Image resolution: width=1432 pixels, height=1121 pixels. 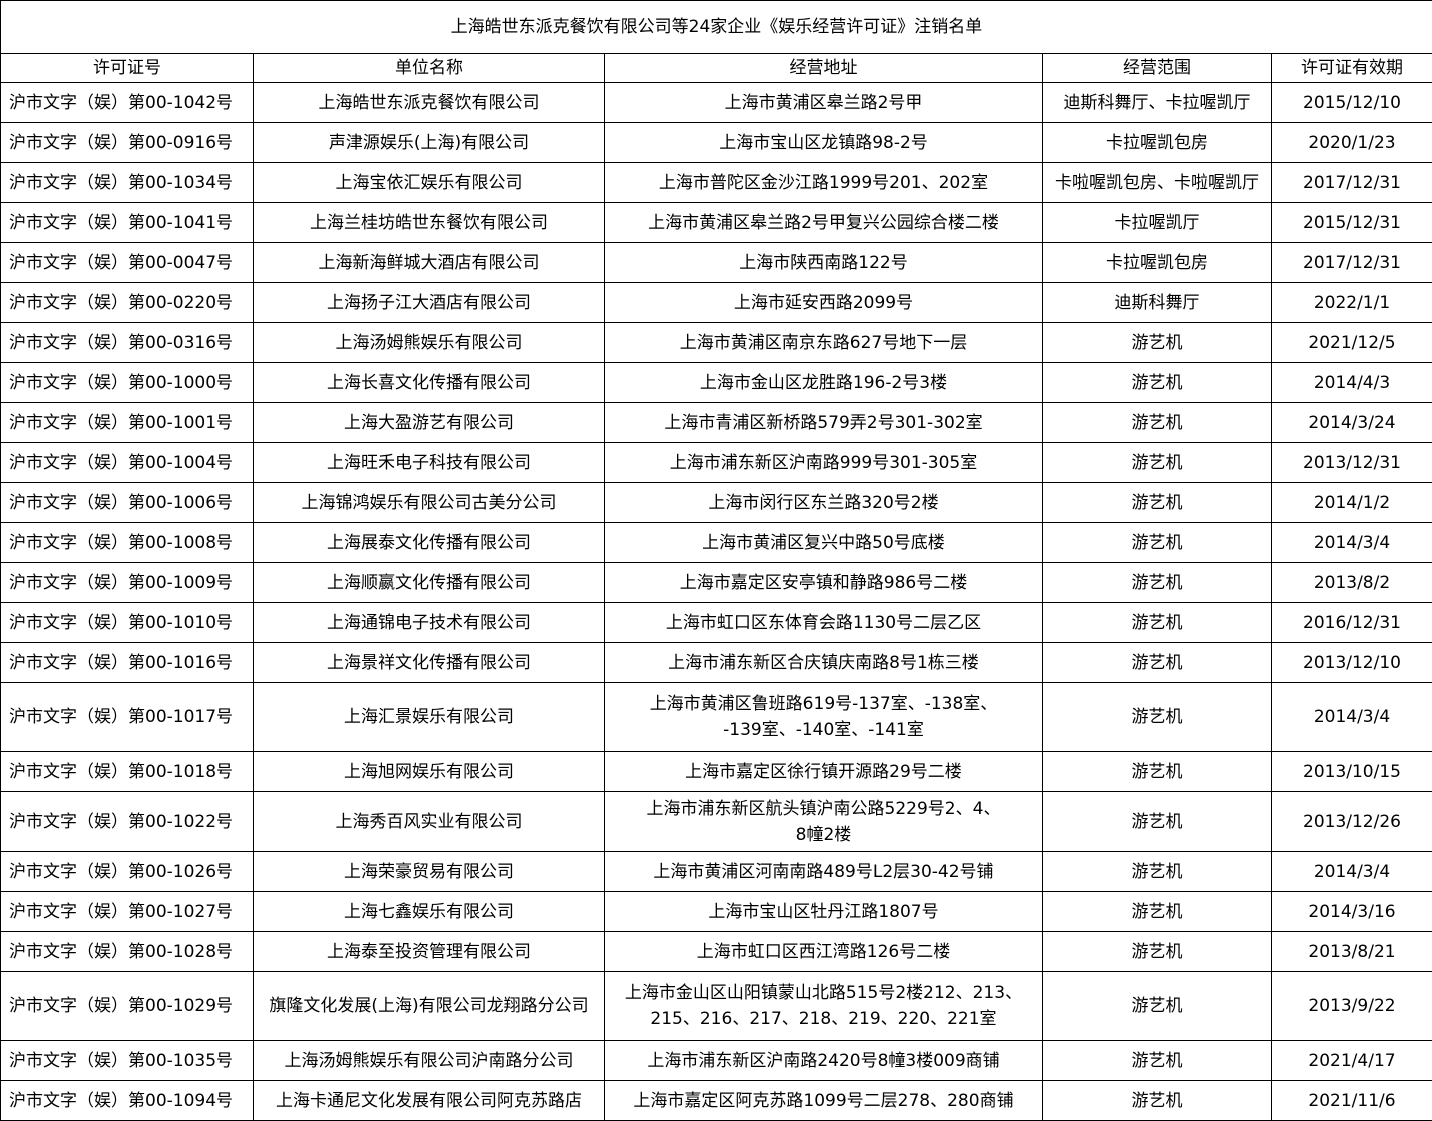 I want to click on validity-cell: 2014/1/2, so click(x=1351, y=502).